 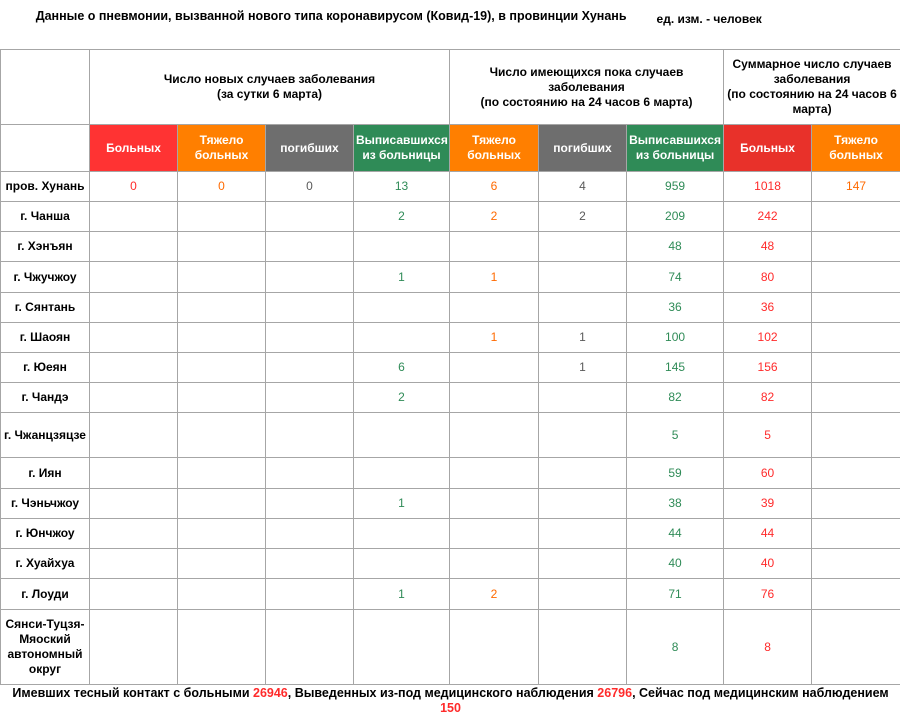 What do you see at coordinates (675, 277) in the screenshot?
I see `cell-value: 74` at bounding box center [675, 277].